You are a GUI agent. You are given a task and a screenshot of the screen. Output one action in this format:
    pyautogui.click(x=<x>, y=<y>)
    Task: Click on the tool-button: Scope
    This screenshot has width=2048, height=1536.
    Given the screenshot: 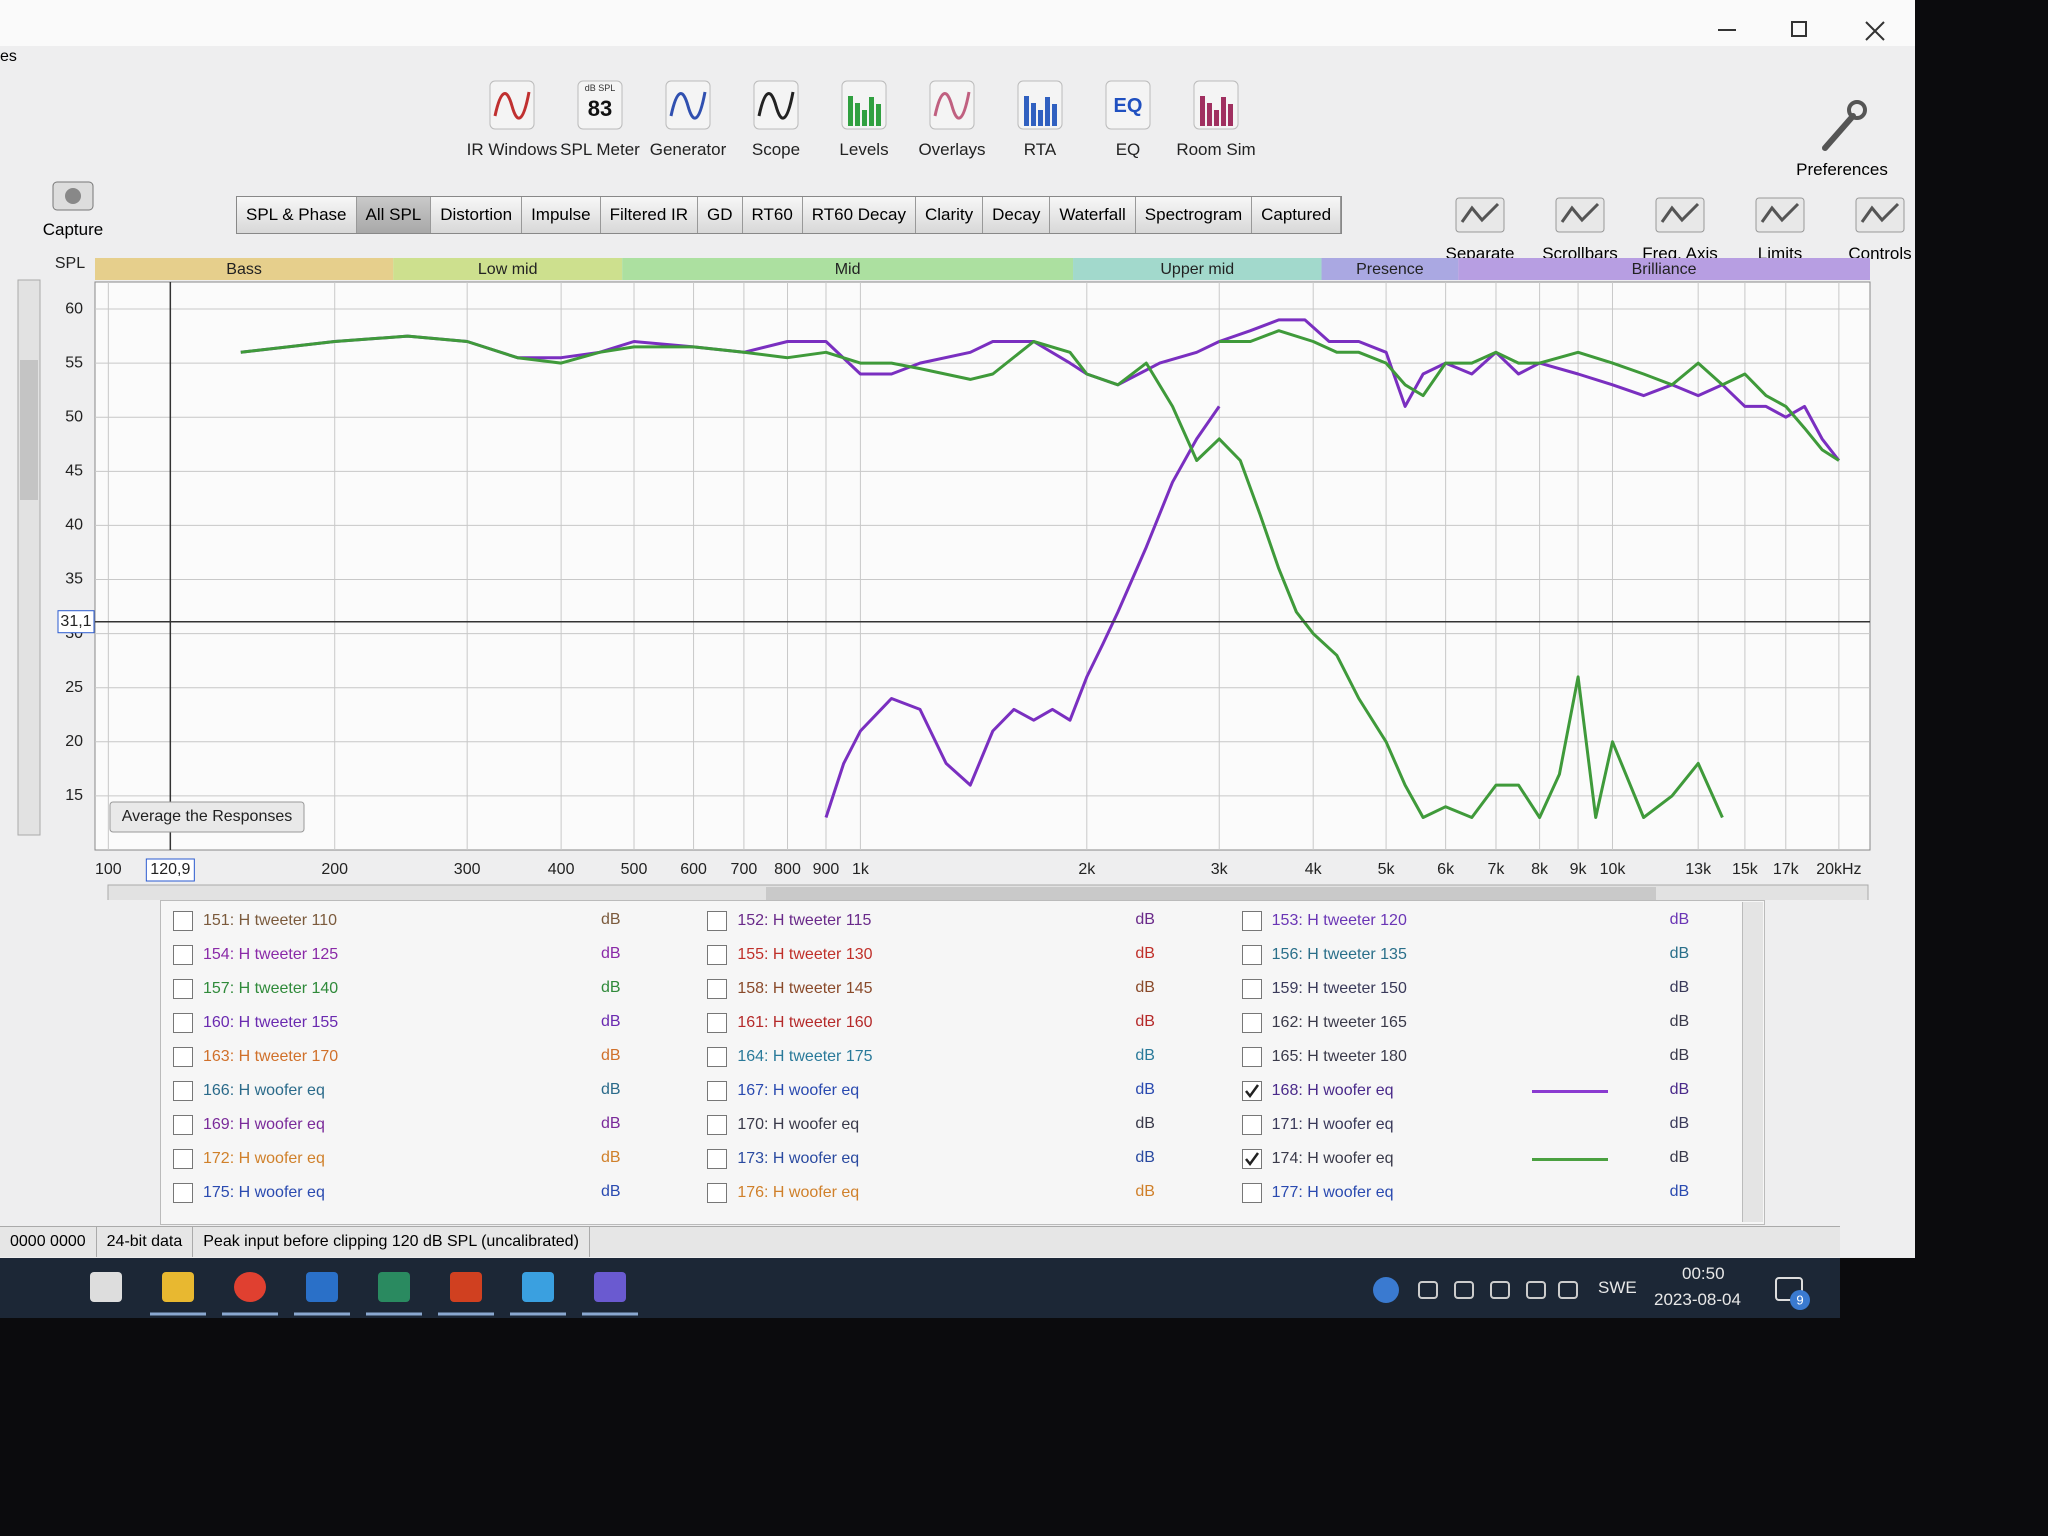 What is the action you would take?
    pyautogui.click(x=776, y=119)
    